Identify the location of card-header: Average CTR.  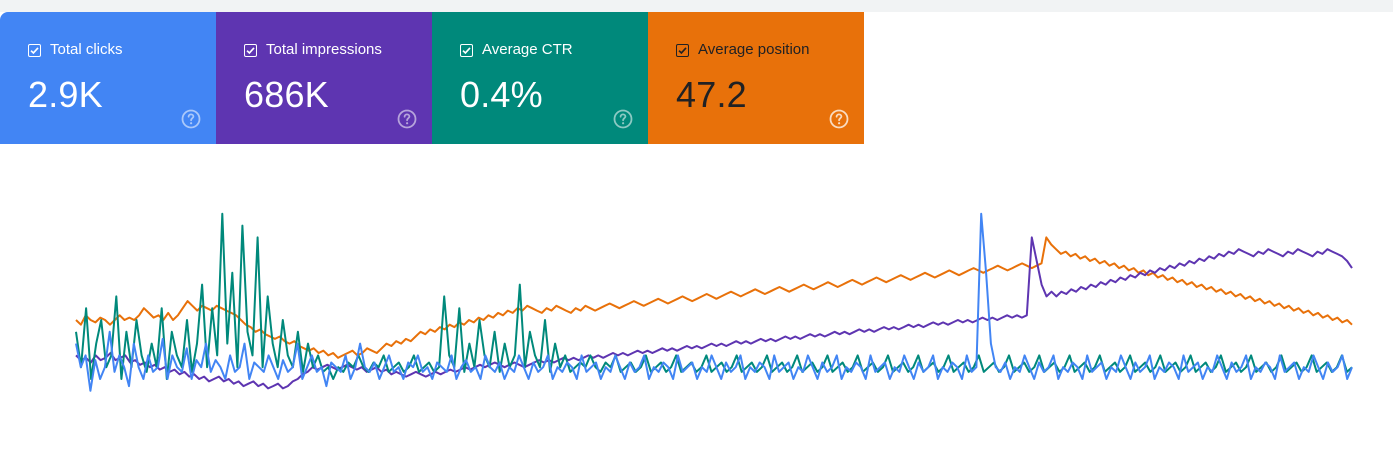
(516, 50).